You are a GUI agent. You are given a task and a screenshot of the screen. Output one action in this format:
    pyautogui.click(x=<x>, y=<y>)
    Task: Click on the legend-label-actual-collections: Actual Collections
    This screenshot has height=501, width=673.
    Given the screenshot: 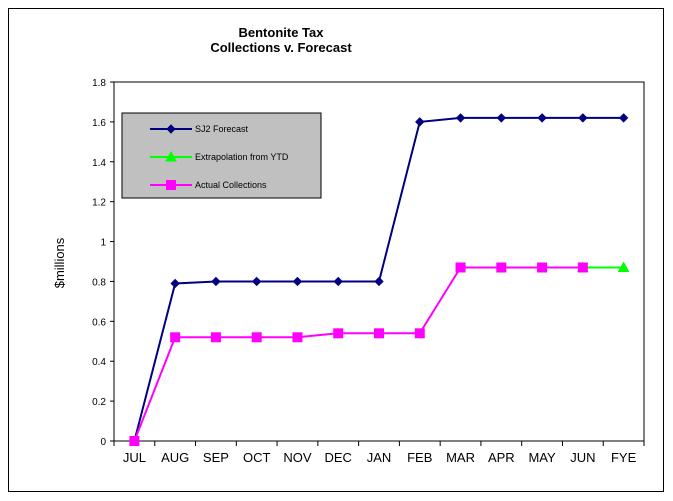 What is the action you would take?
    pyautogui.click(x=231, y=185)
    